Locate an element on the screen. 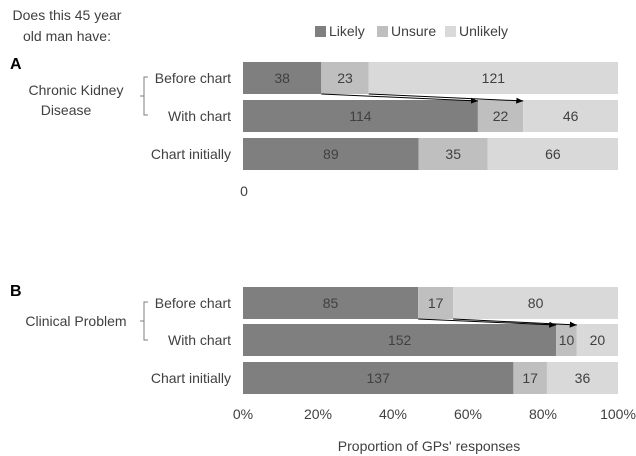 This screenshot has height=456, width=636. legend-swatch-likely is located at coordinates (320, 31).